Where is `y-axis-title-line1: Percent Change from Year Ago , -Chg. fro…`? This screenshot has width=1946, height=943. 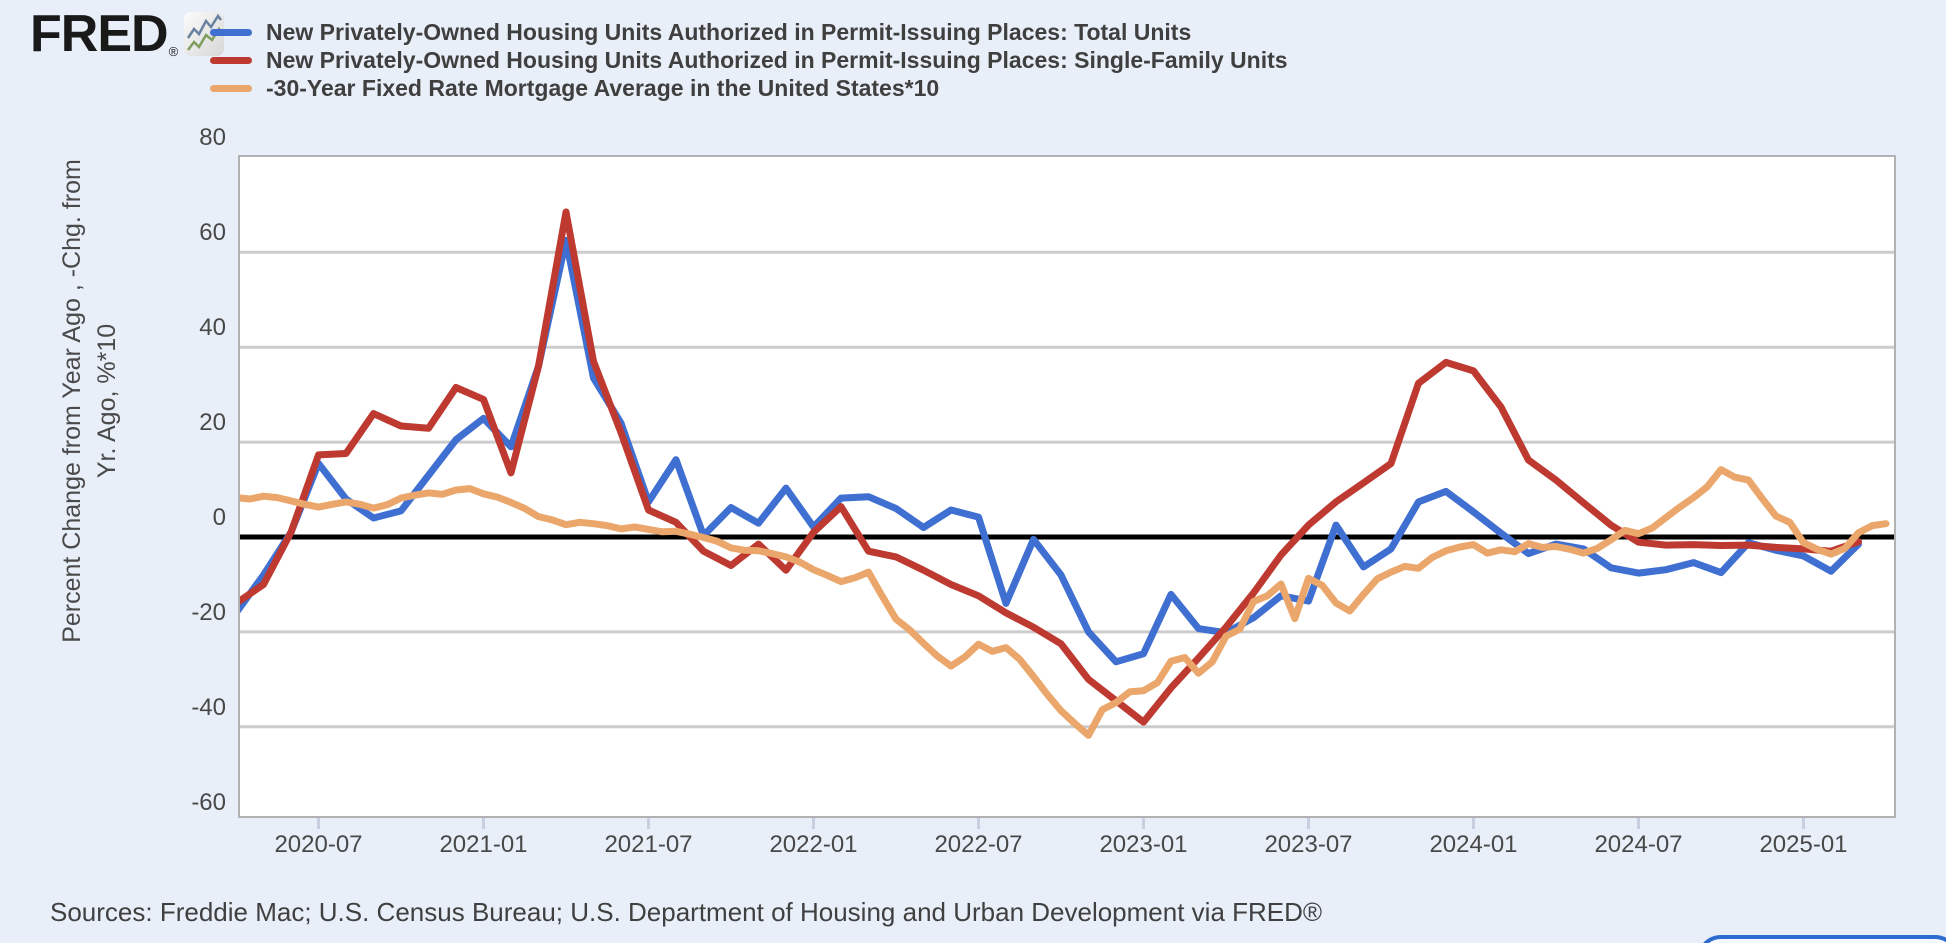 y-axis-title-line1: Percent Change from Year Ago , -Chg. fro… is located at coordinates (72, 401).